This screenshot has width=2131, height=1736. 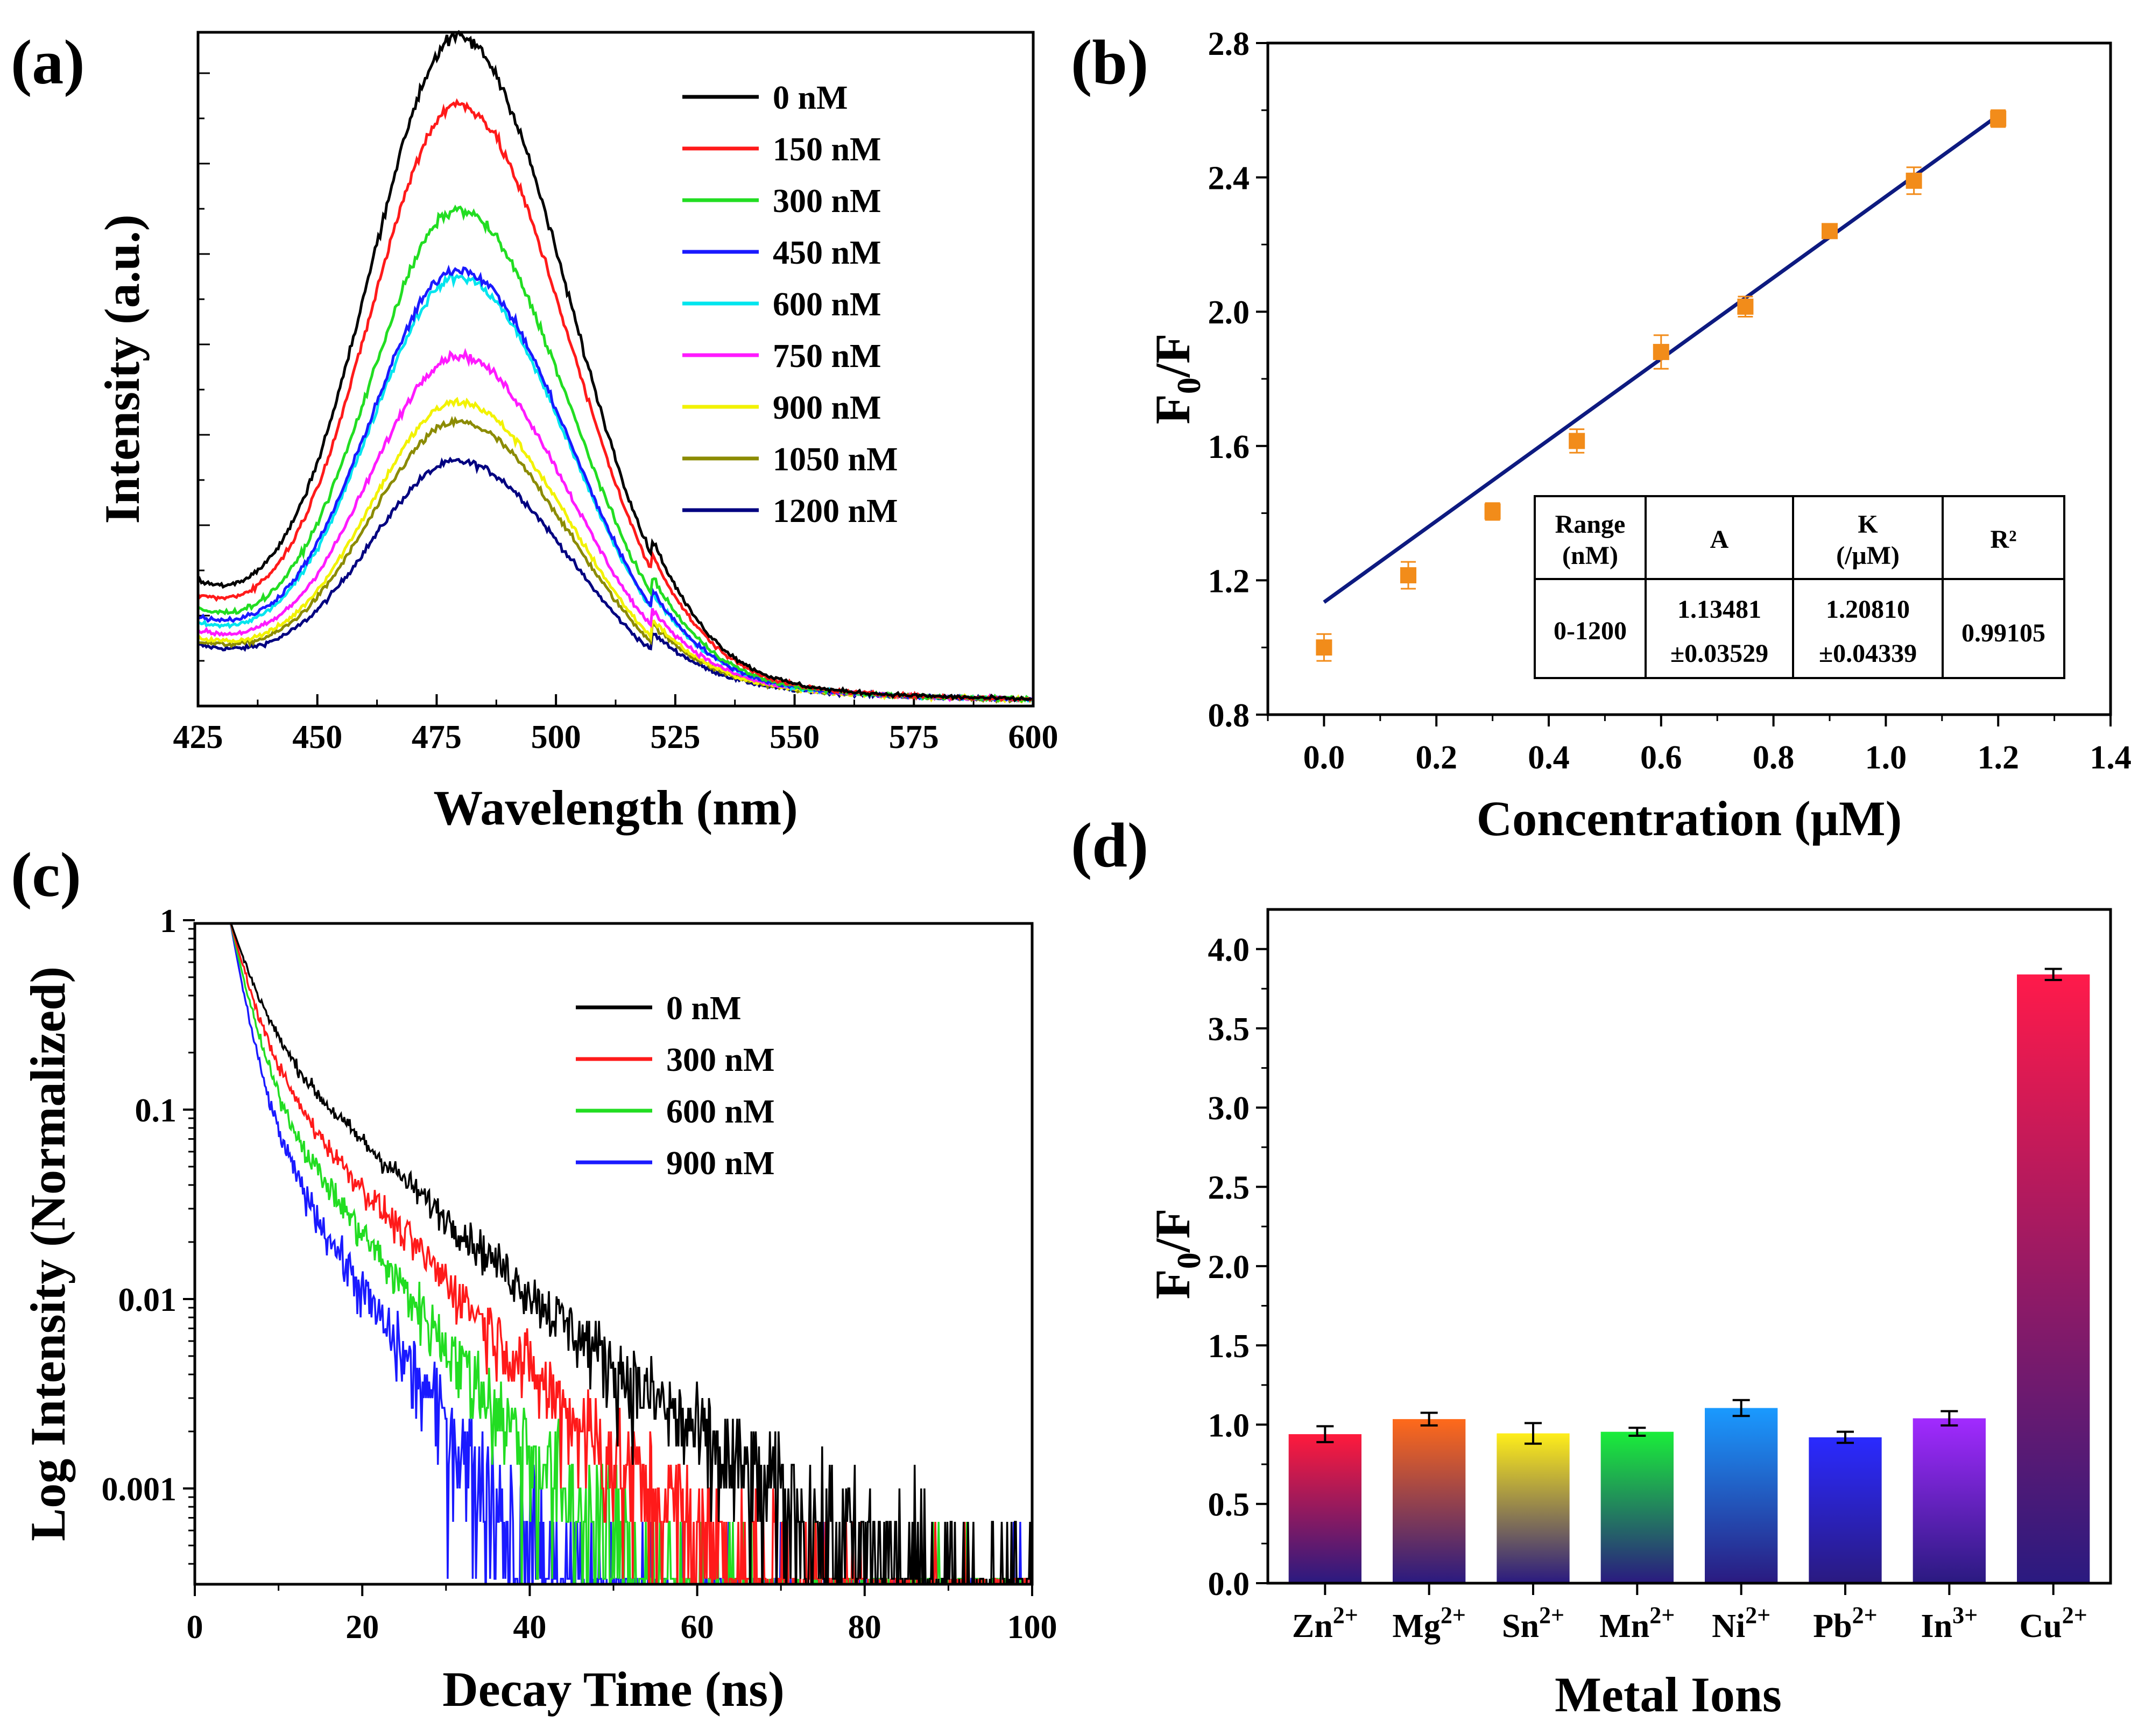 What do you see at coordinates (1172, 409) in the screenshot?
I see `panel-b-y-title-main: F` at bounding box center [1172, 409].